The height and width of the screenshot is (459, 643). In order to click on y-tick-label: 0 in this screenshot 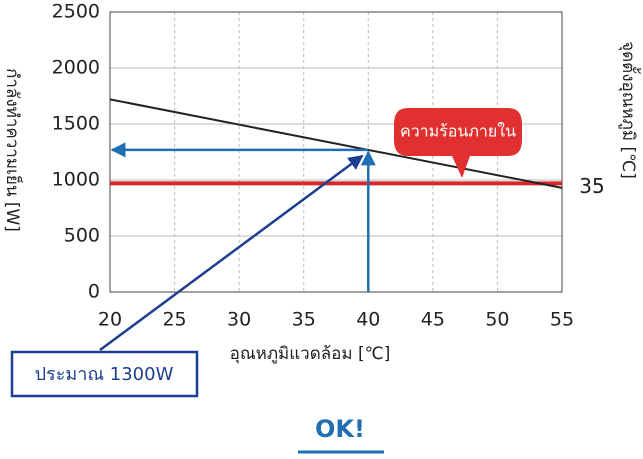, I will do `click(94, 292)`.